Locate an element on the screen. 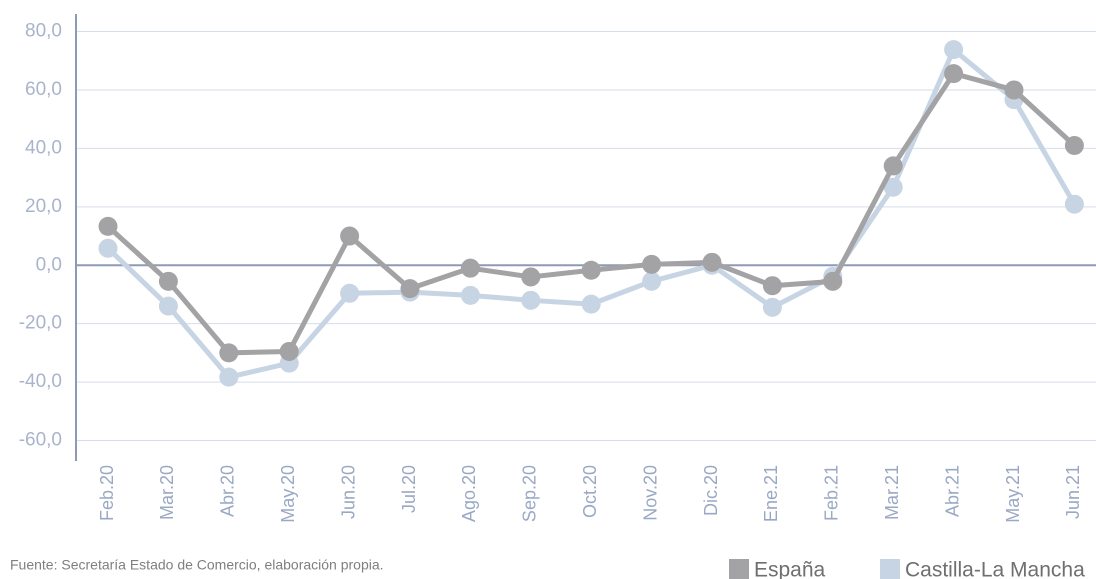 This screenshot has width=1096, height=579. x-tick-label: Mar.21 is located at coordinates (892, 492).